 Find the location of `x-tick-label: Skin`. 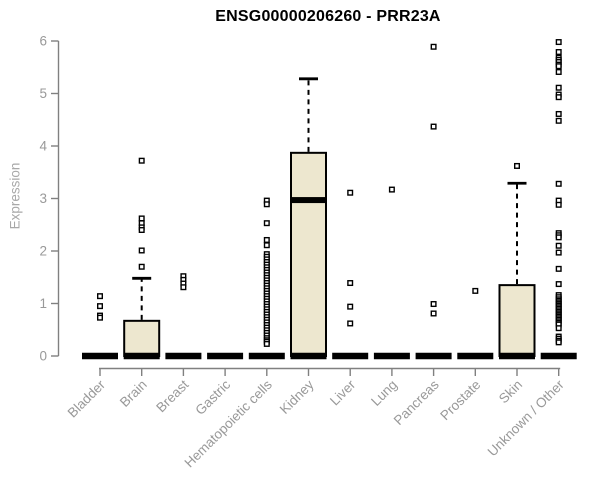

x-tick-label: Skin is located at coordinates (510, 391).